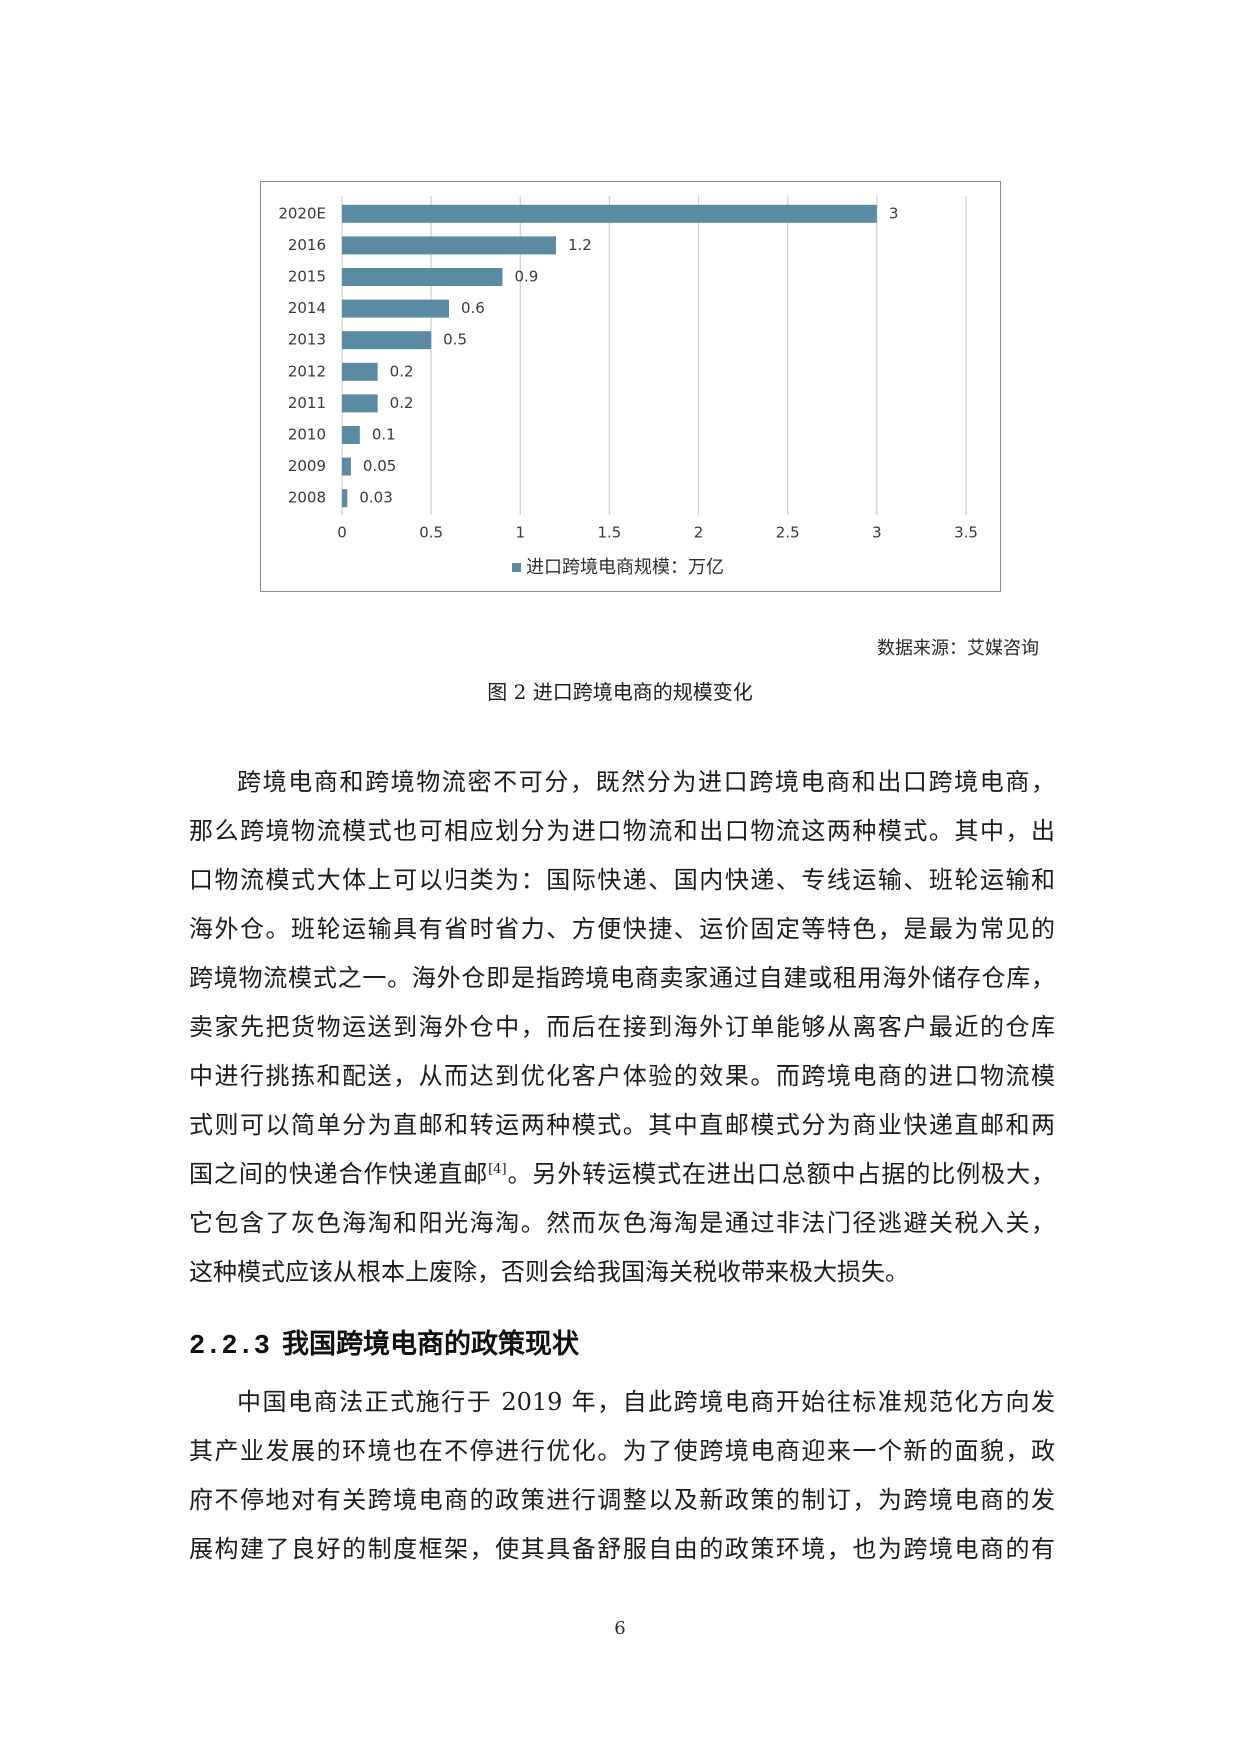 Image resolution: width=1240 pixels, height=1754 pixels. What do you see at coordinates (307, 340) in the screenshot?
I see `category-label: 2013` at bounding box center [307, 340].